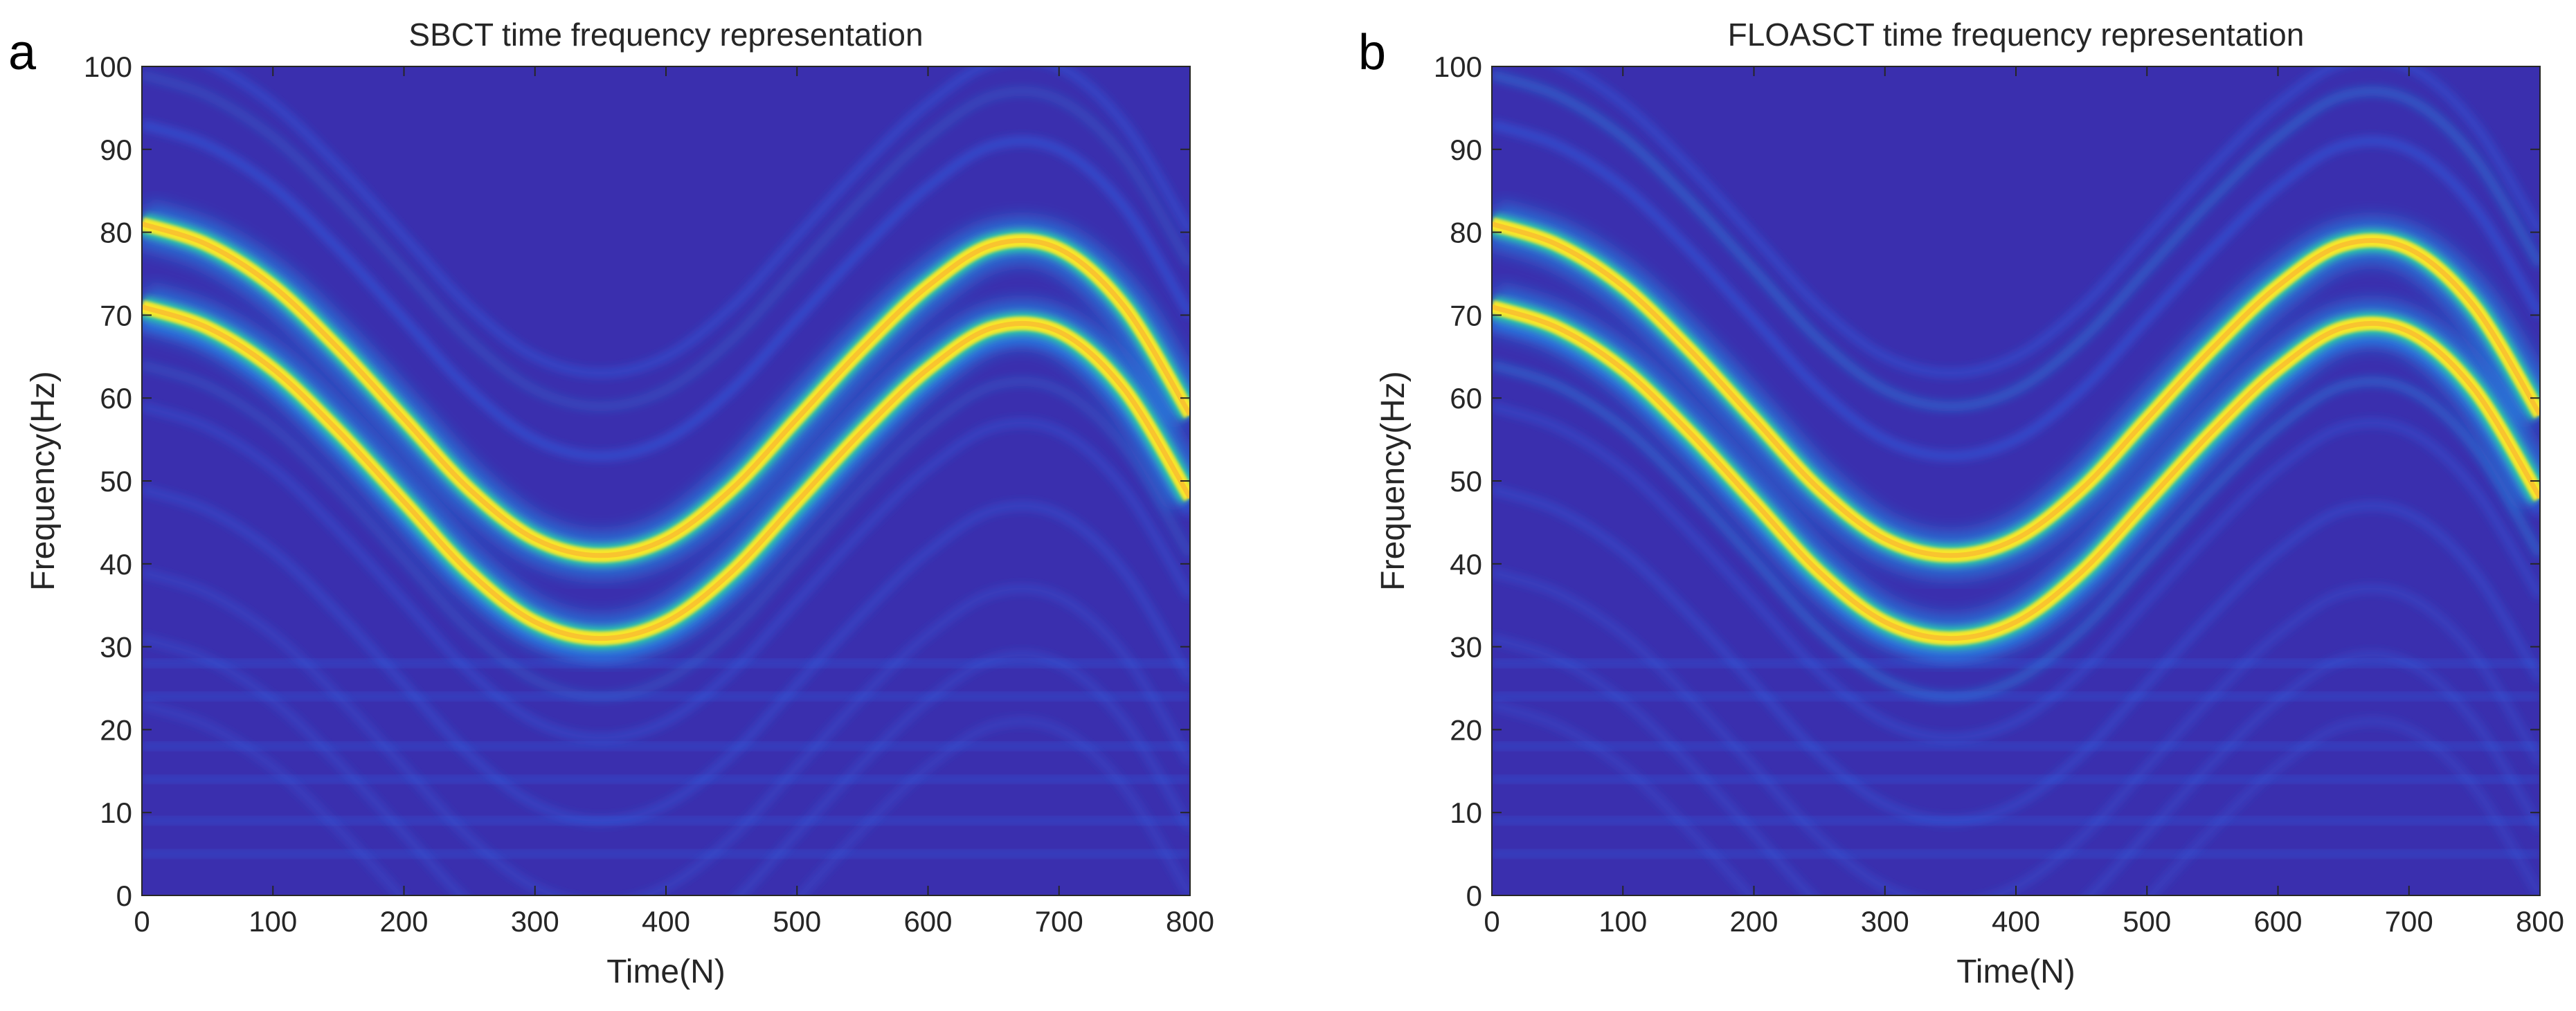 The width and height of the screenshot is (2576, 1011). Describe the element at coordinates (2017, 35) in the screenshot. I see `panel-b-title: FLOASCT time frequency representation` at that location.